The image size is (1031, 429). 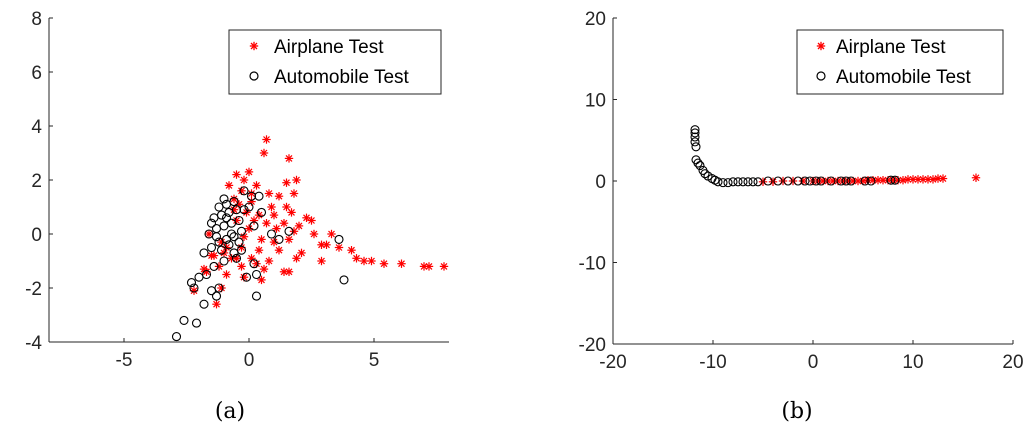 I want to click on chart-a-legend-marker-automobile, so click(x=254, y=76).